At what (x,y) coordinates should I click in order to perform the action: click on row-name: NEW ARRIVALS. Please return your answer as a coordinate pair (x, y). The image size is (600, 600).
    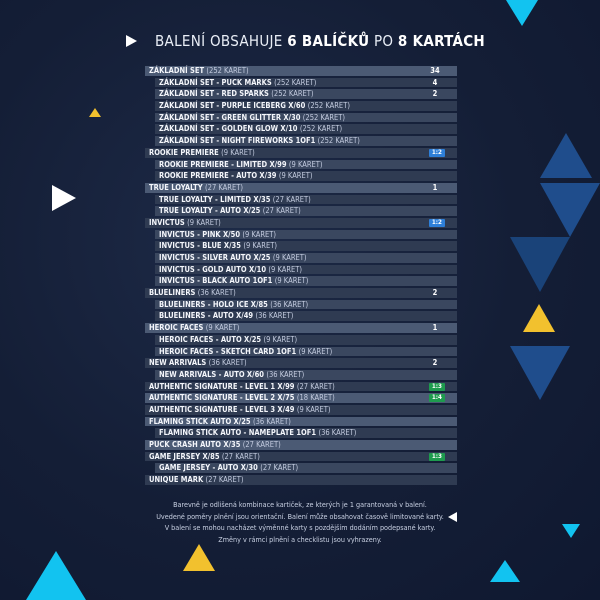
    Looking at the image, I should click on (178, 363).